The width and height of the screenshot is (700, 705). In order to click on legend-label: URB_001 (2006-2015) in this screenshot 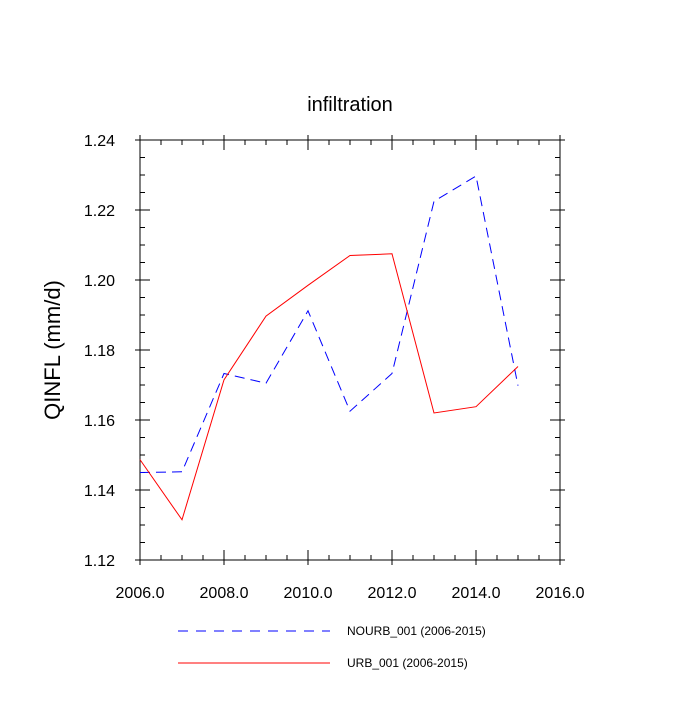, I will do `click(407, 663)`.